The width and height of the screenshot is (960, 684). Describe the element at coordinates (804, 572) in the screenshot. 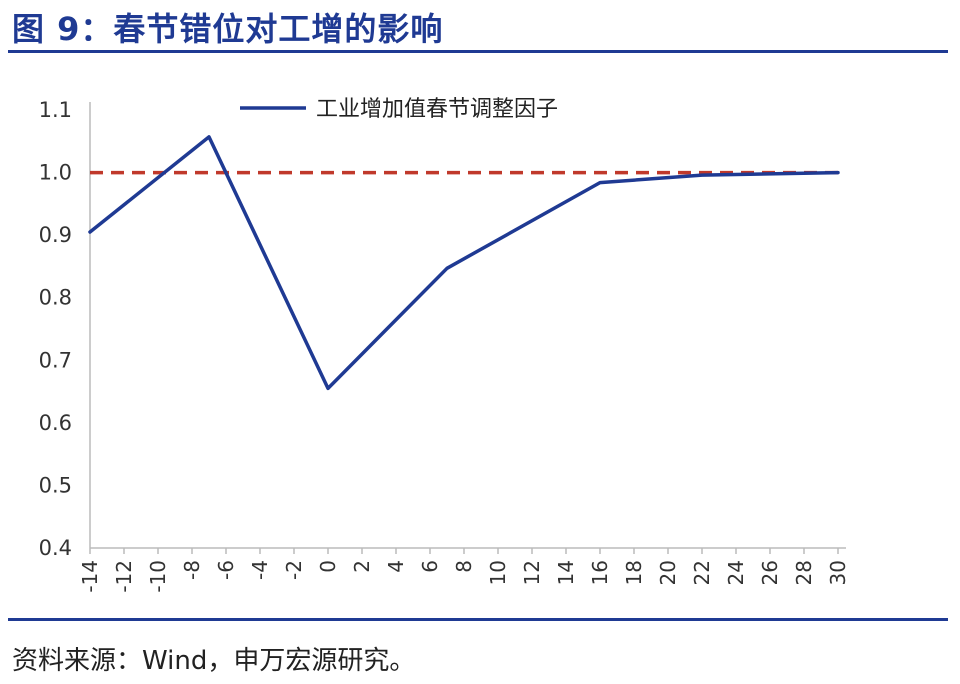

I see `x-tick-label: 28` at that location.